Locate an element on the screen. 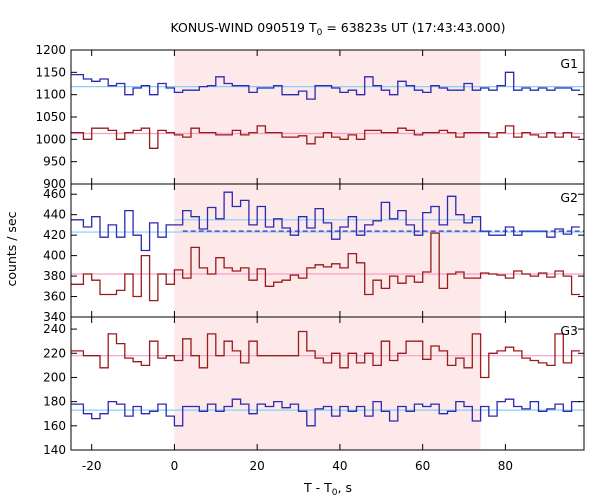  x-tick-label: 40 is located at coordinates (339, 466).